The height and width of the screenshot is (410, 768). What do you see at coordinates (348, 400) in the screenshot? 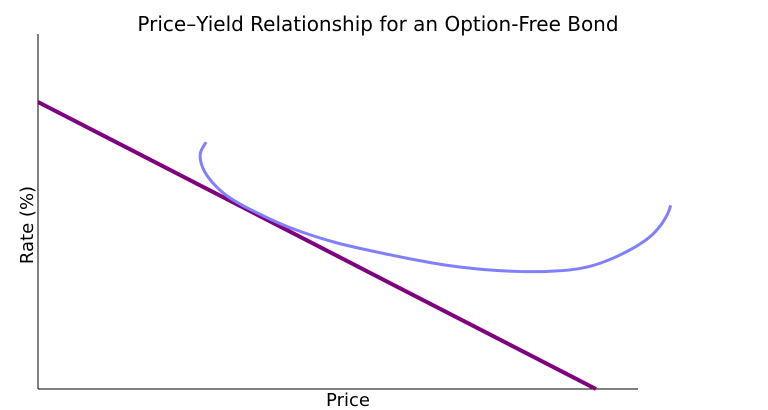
I see `x-axis-label: Price` at bounding box center [348, 400].